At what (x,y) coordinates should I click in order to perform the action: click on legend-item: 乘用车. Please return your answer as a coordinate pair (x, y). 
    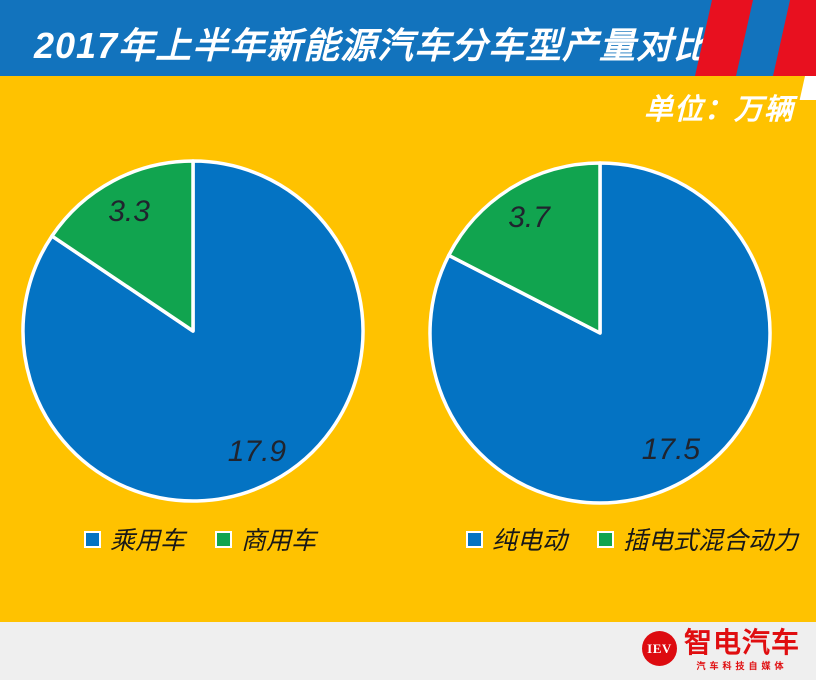
    Looking at the image, I should click on (134, 539).